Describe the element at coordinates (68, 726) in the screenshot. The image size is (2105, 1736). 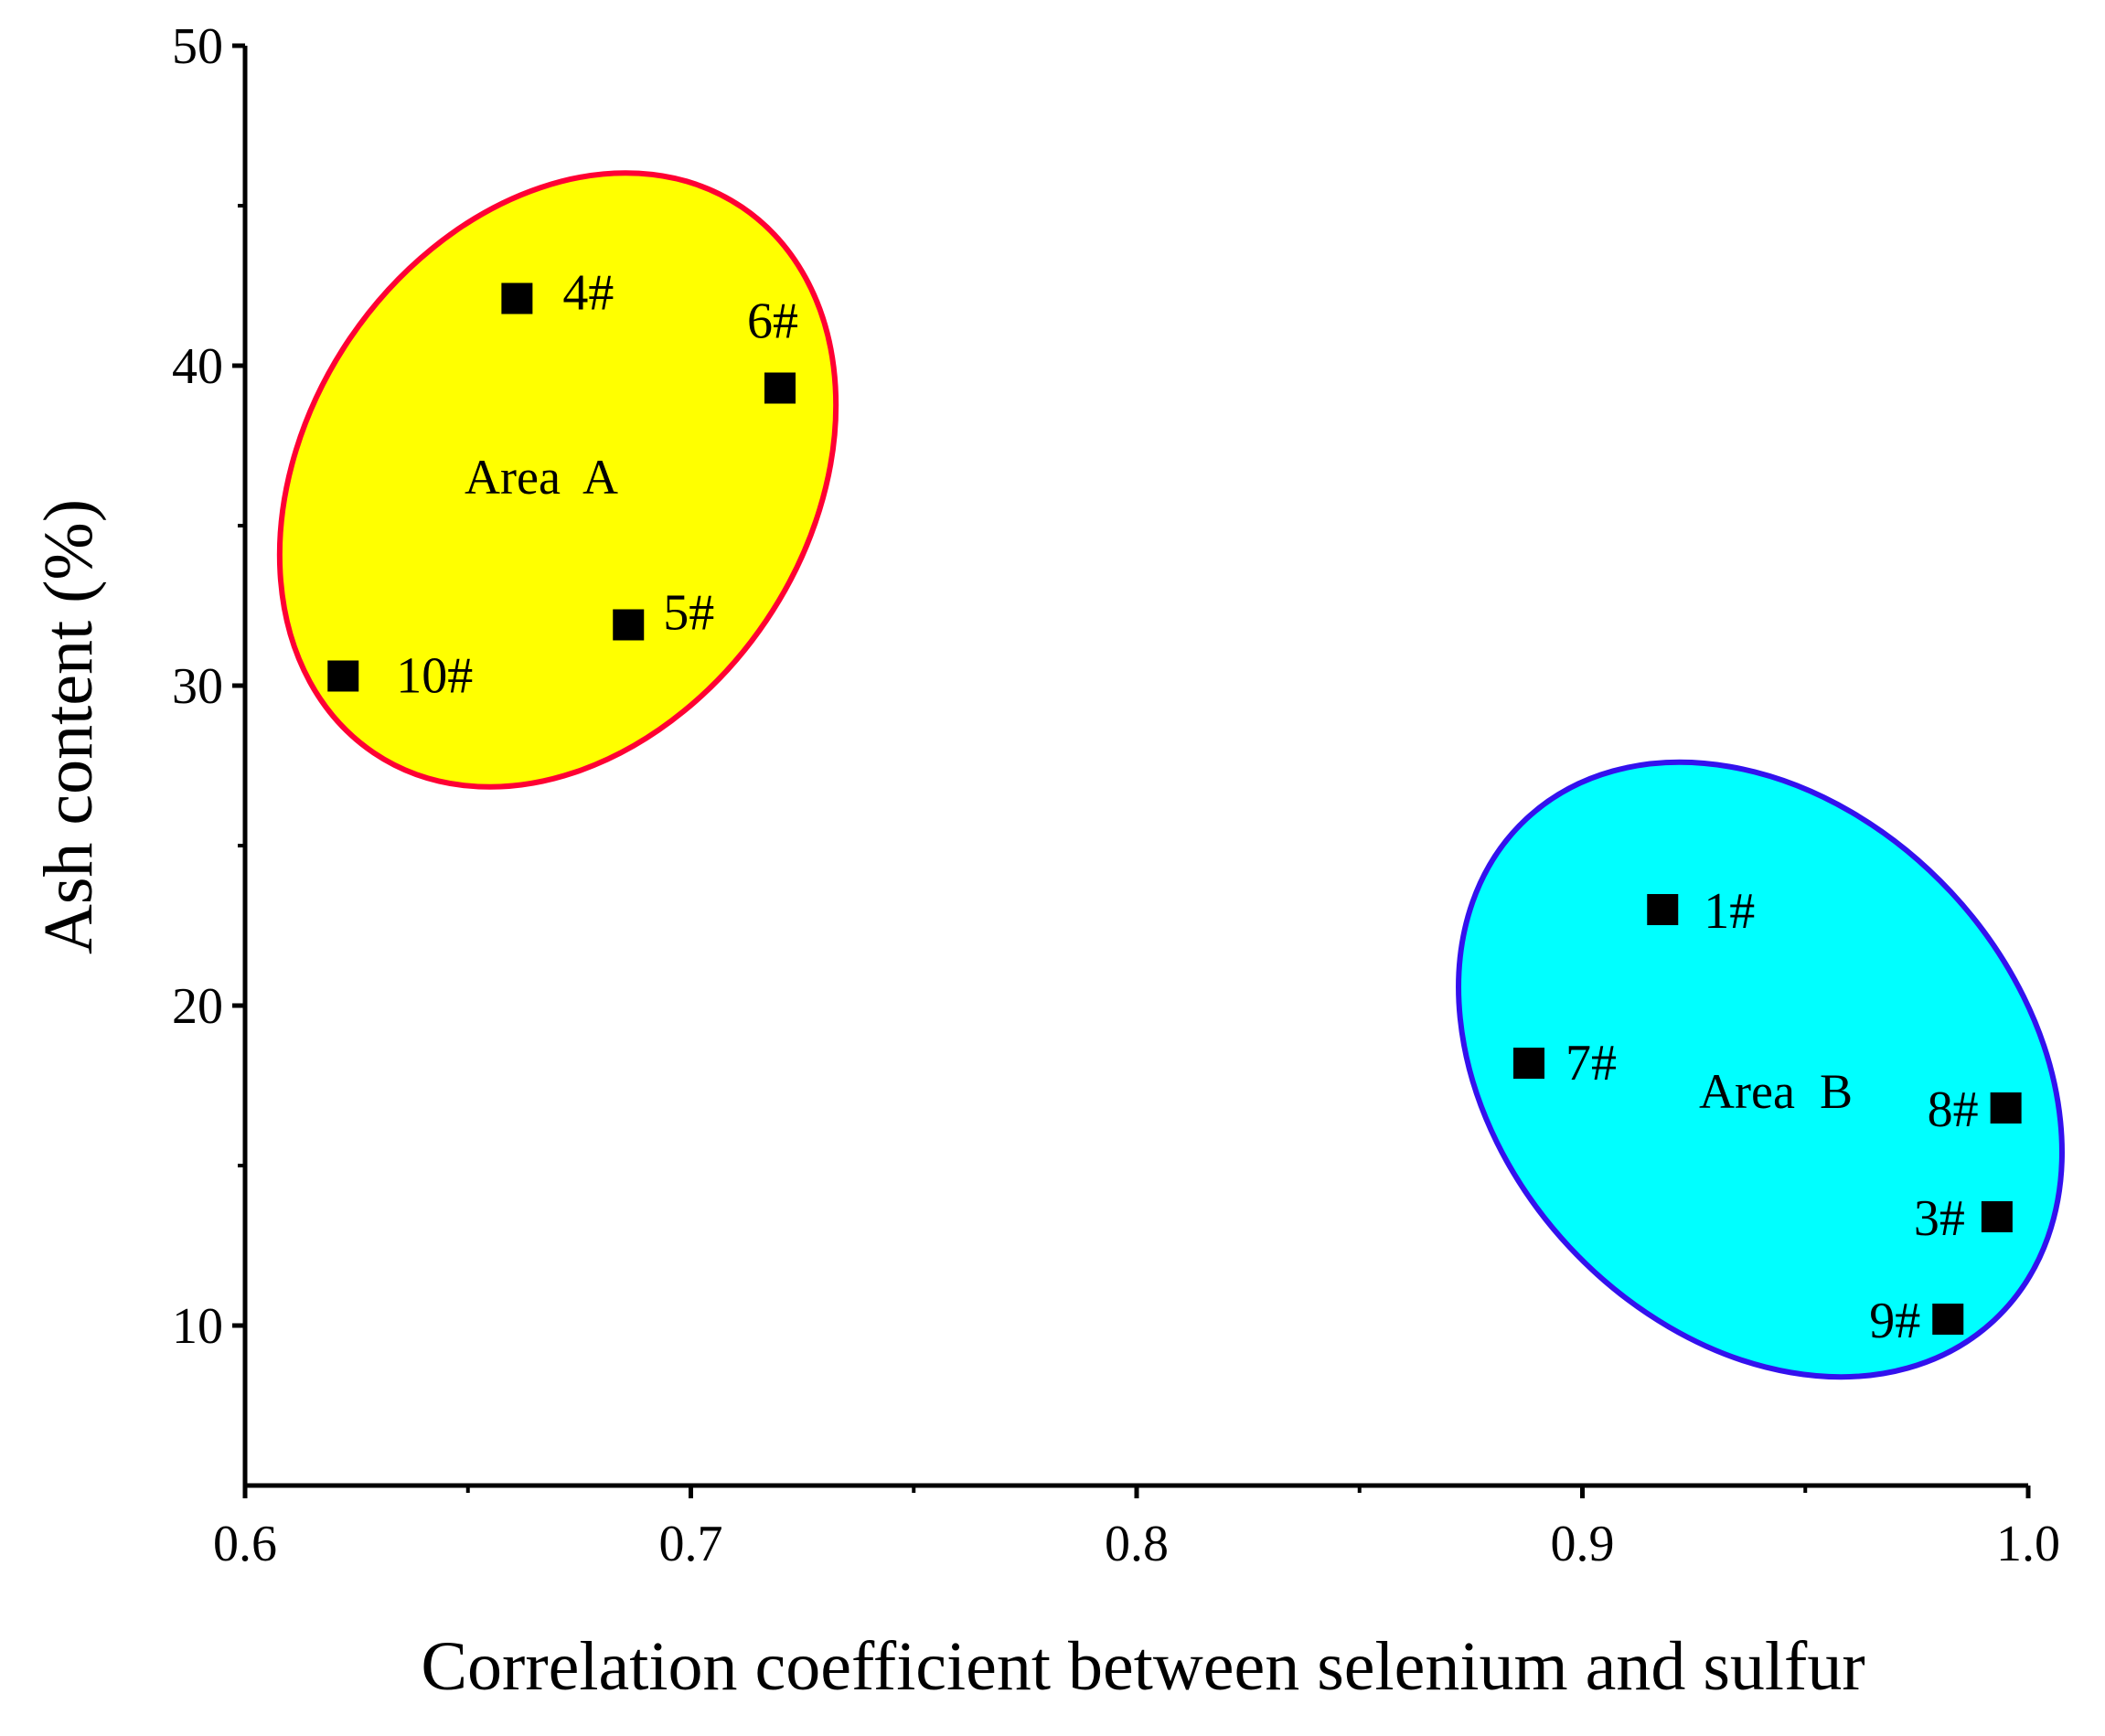
I see `y-axis-title: Ash content (%)` at that location.